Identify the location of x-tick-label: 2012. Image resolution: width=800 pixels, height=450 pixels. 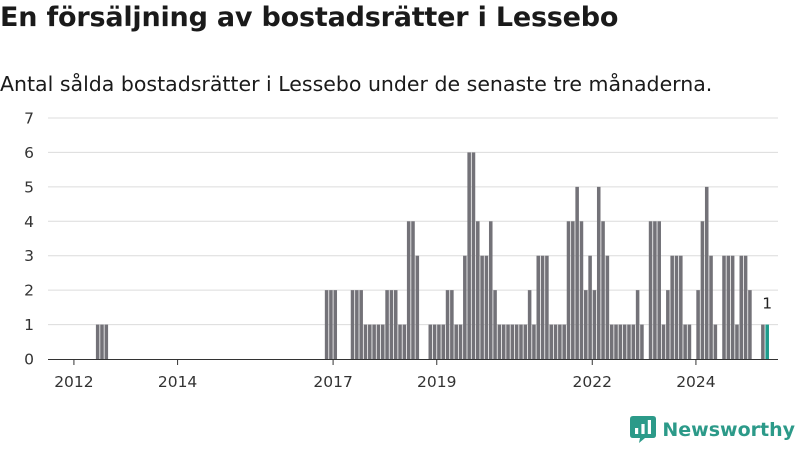
(73, 382).